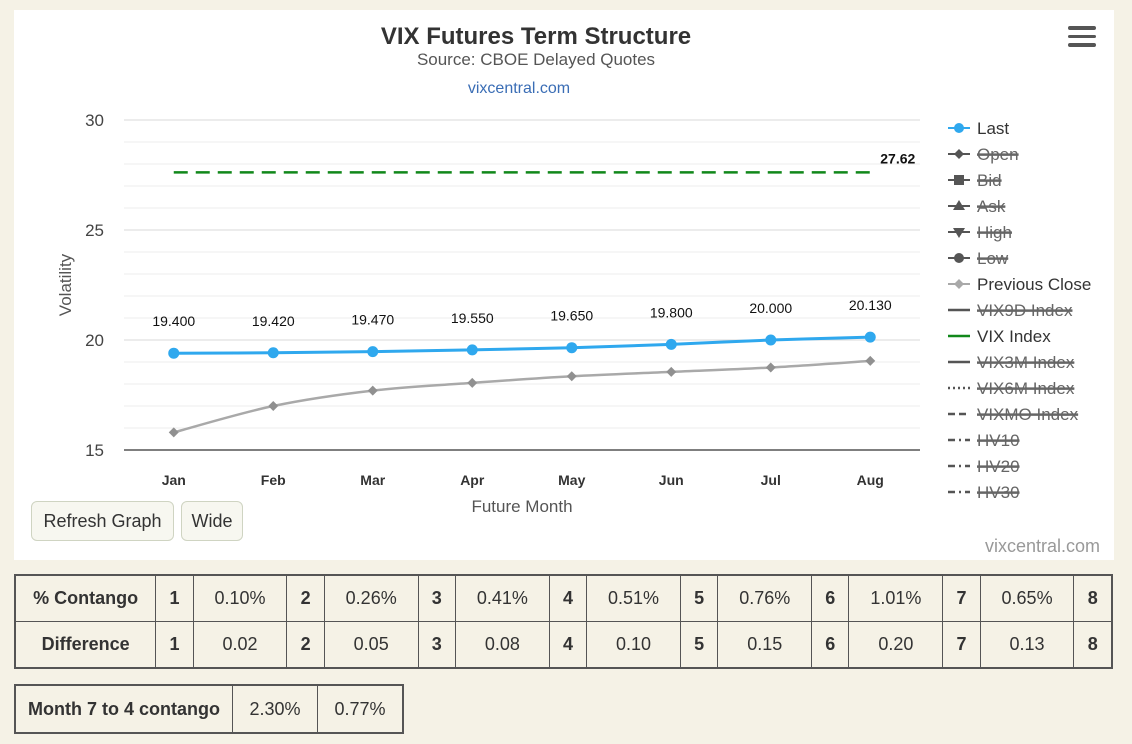 This screenshot has height=744, width=1132. I want to click on x-tick-label: May, so click(571, 480).